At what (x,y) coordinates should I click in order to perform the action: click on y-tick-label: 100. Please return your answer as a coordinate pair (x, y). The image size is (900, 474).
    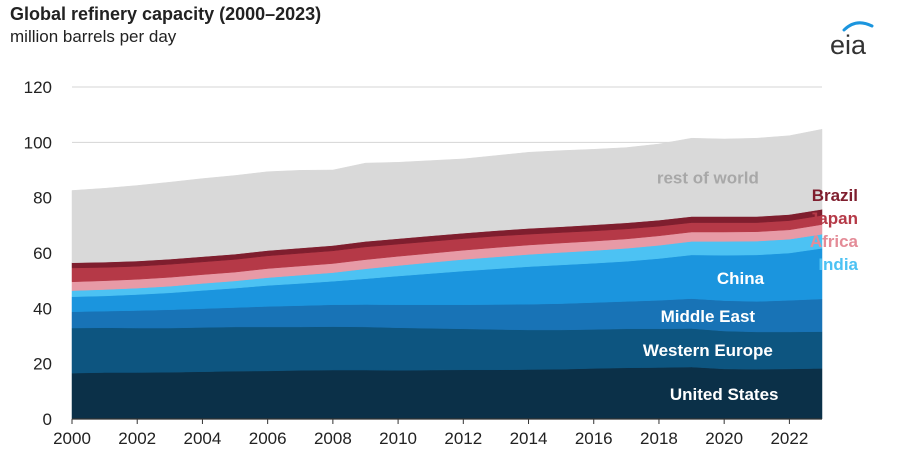
    Looking at the image, I should click on (38, 142).